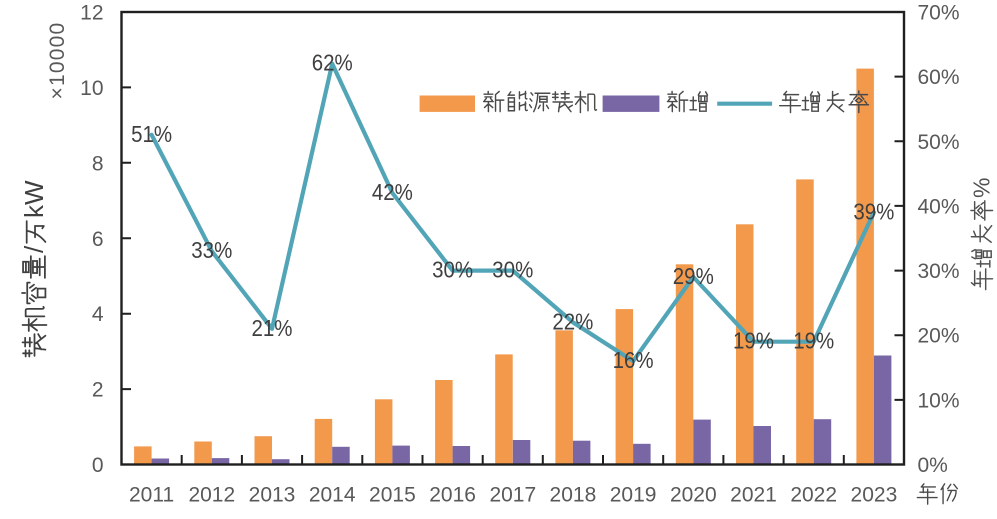 This screenshot has height=519, width=997. What do you see at coordinates (873, 211) in the screenshot?
I see `svg-text: 39%` at bounding box center [873, 211].